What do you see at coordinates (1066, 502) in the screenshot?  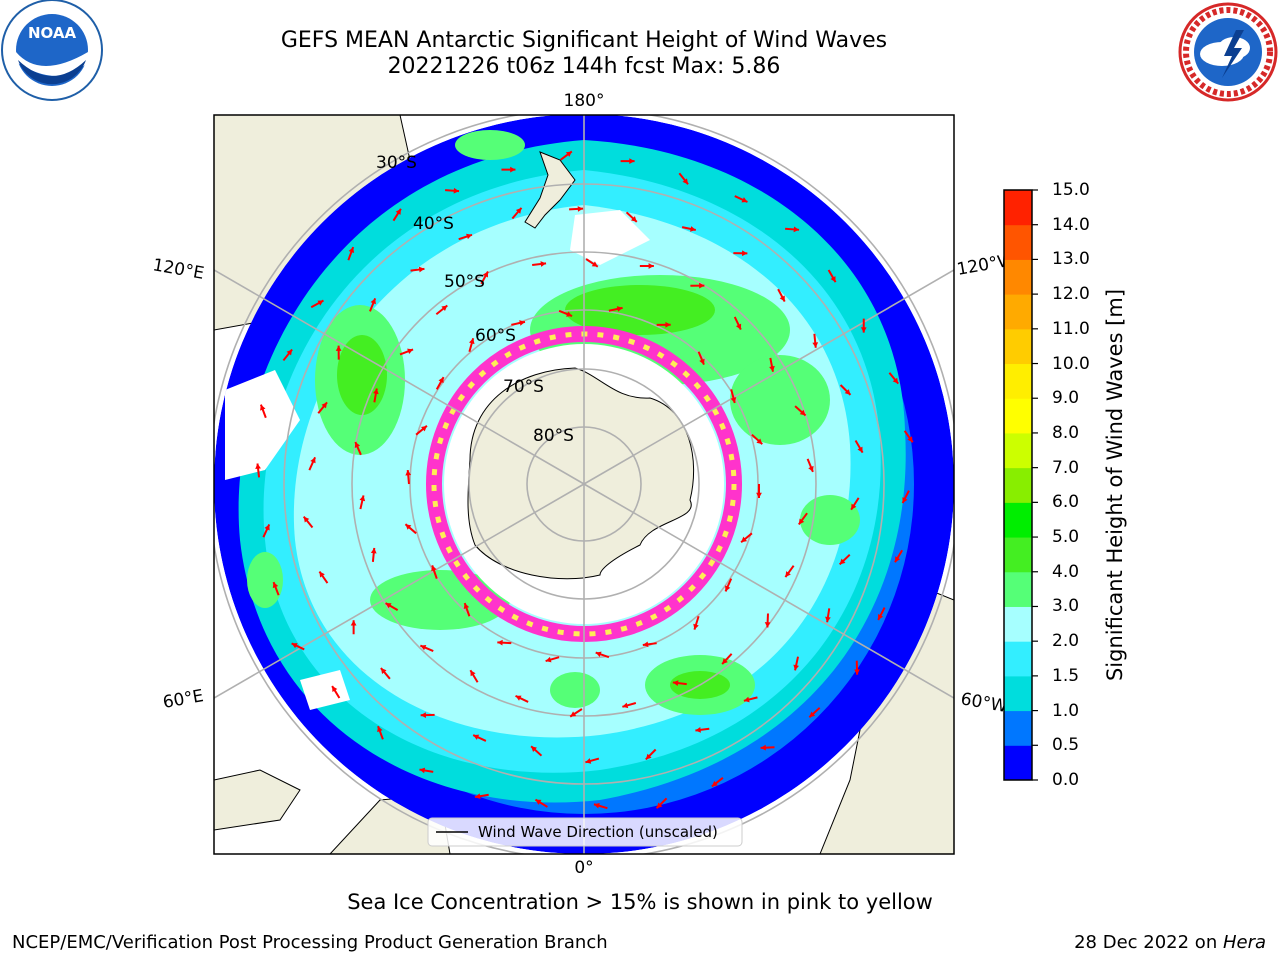 I see `colorbar-tick-label: 6.0` at bounding box center [1066, 502].